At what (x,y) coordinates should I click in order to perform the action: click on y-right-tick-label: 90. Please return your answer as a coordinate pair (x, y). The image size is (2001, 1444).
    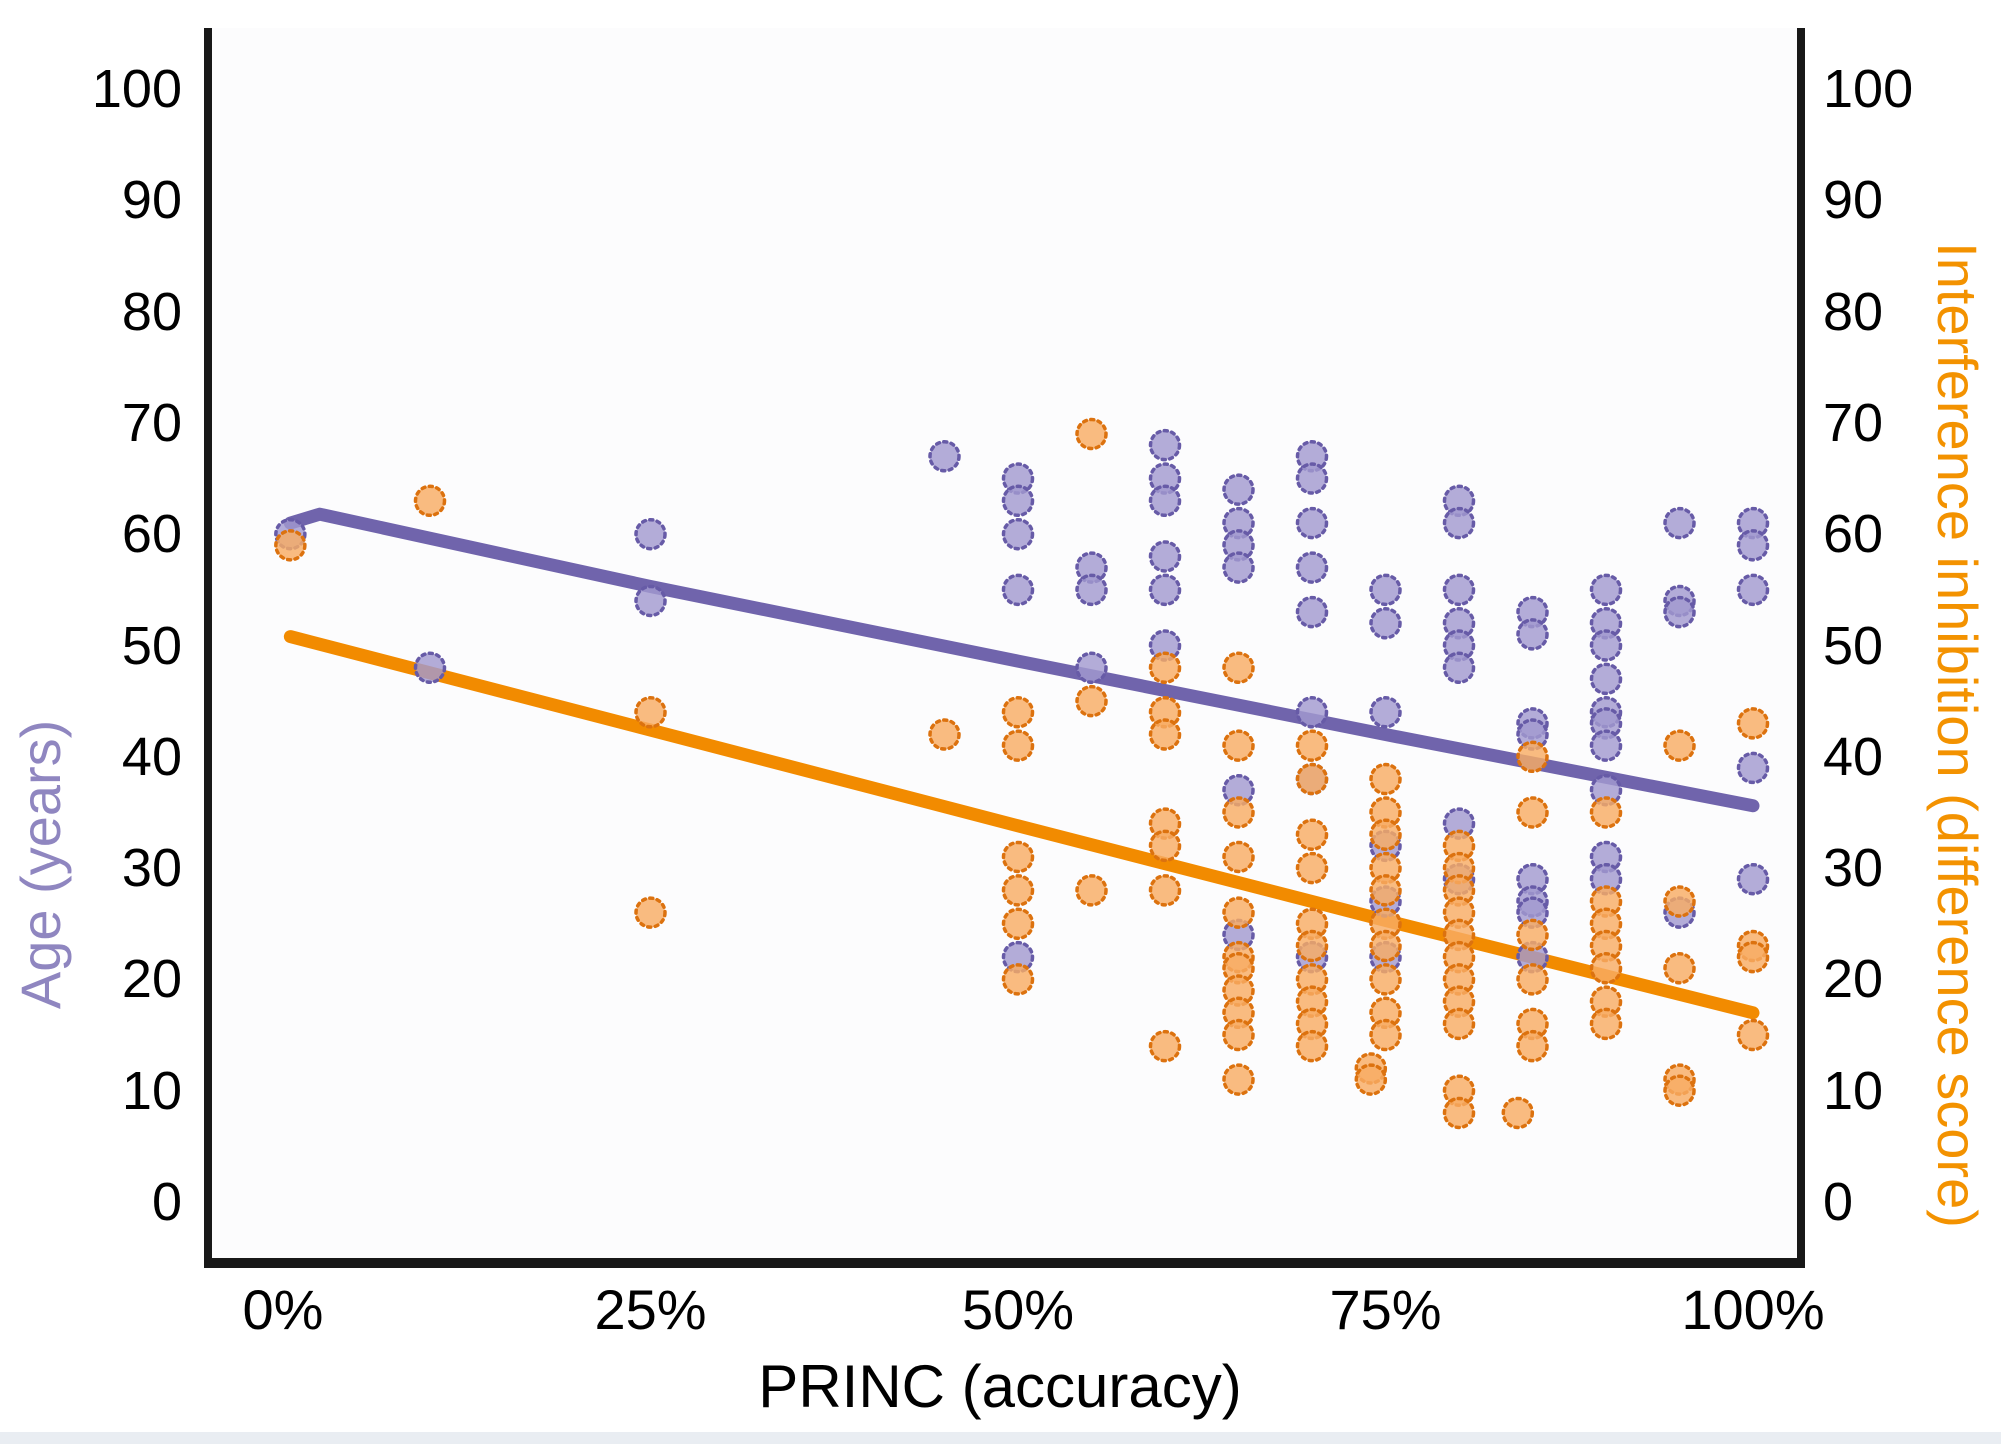
    Looking at the image, I should click on (1853, 200).